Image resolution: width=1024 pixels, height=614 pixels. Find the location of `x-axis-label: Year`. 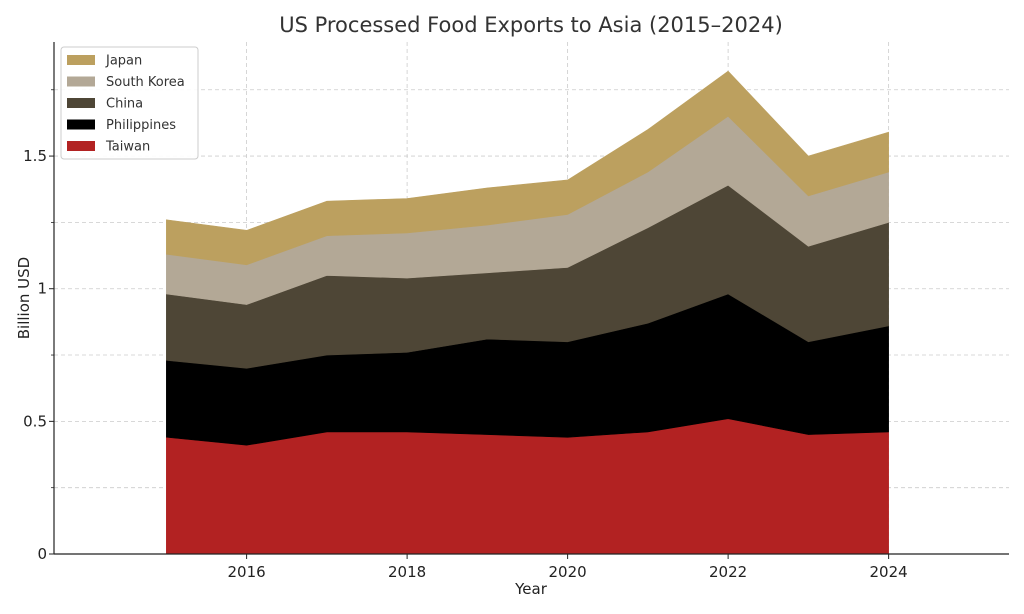

x-axis-label: Year is located at coordinates (531, 589).